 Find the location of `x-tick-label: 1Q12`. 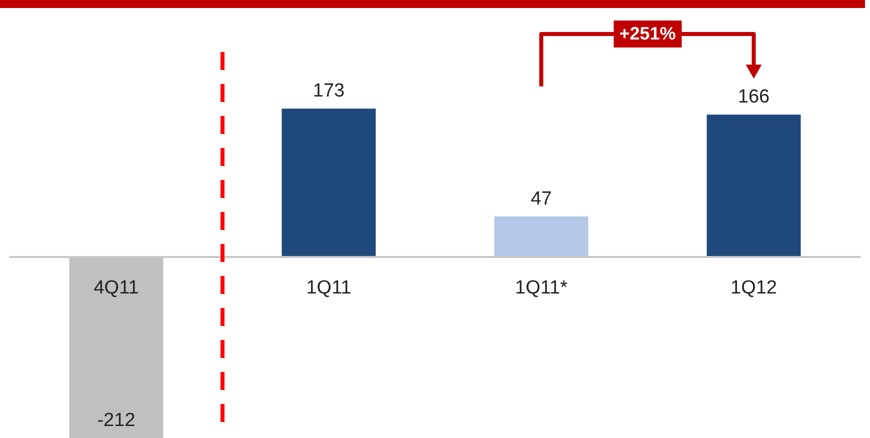

x-tick-label: 1Q12 is located at coordinates (753, 288).